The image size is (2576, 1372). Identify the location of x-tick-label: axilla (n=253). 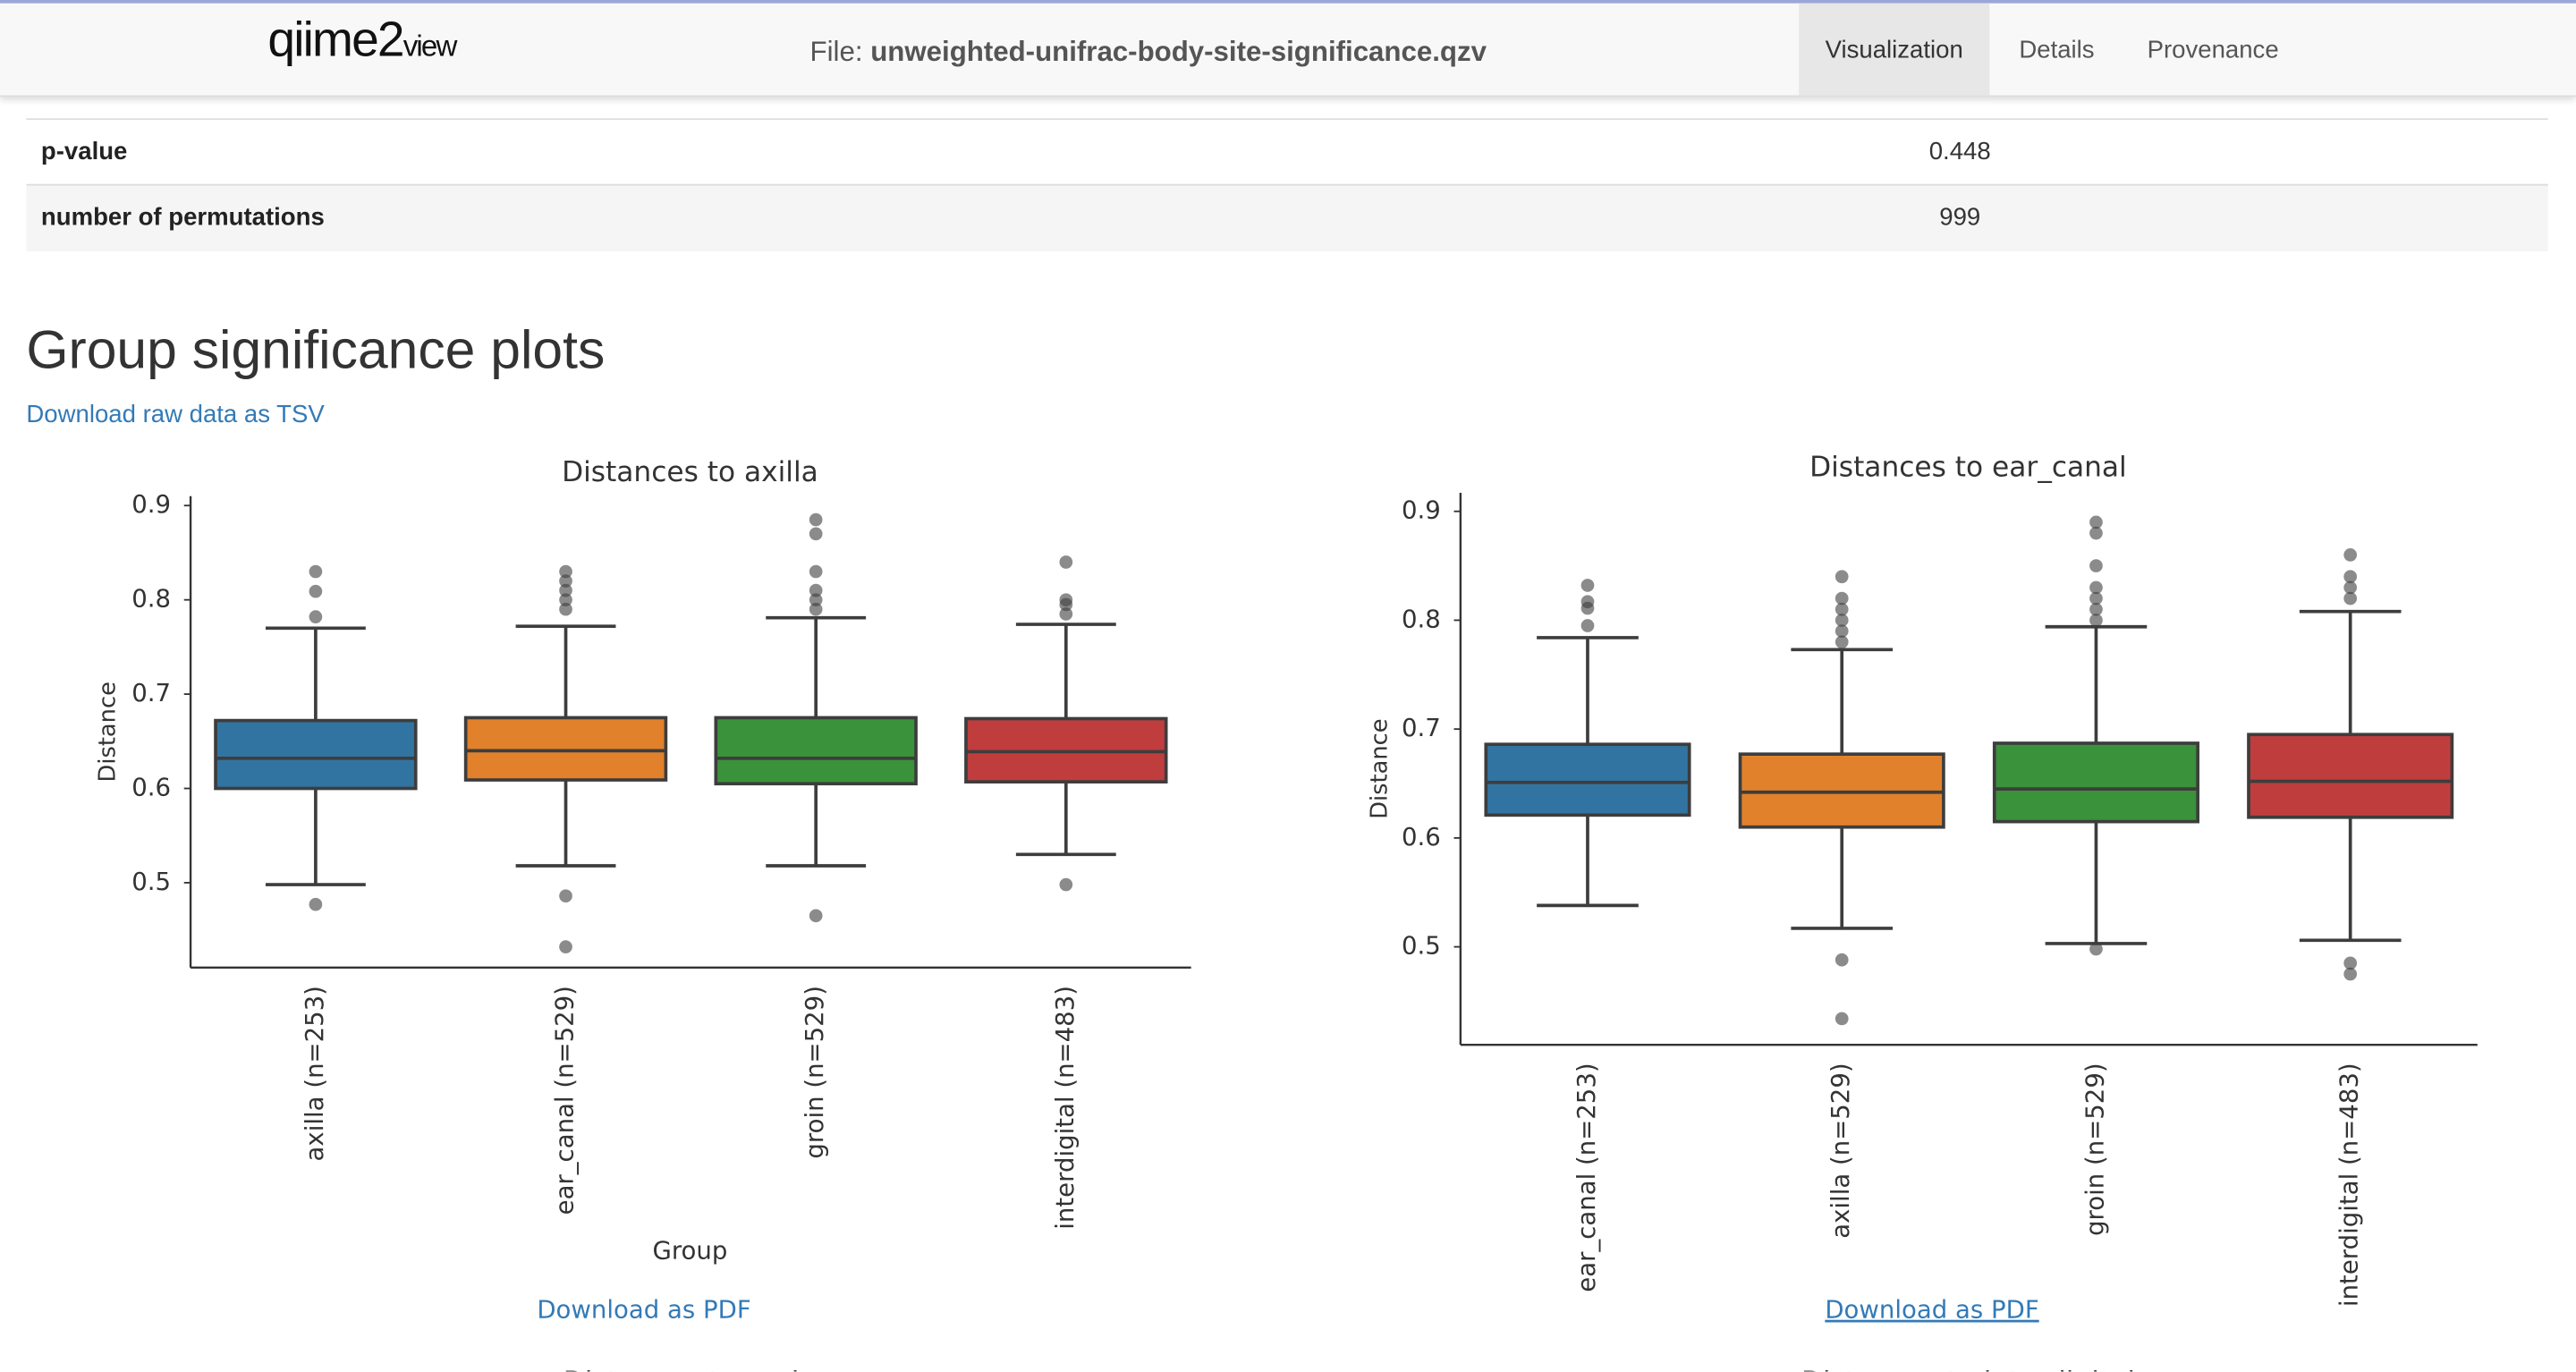
(315, 1073).